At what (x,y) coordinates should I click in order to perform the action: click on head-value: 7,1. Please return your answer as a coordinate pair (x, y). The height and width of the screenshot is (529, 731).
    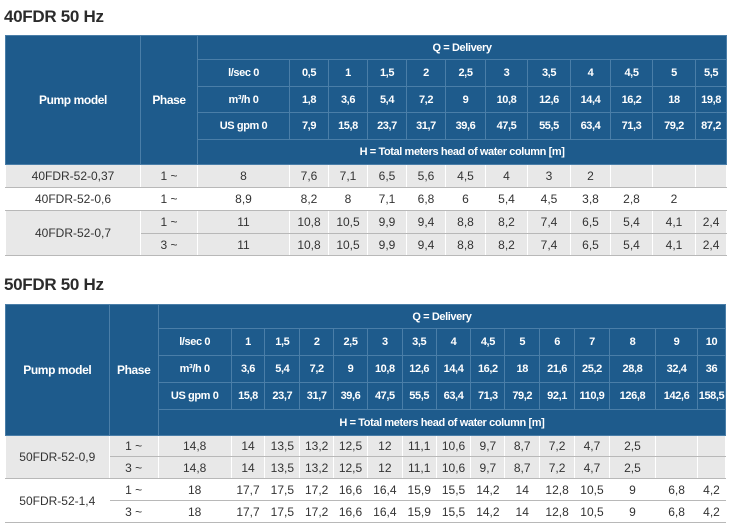
    Looking at the image, I should click on (348, 176).